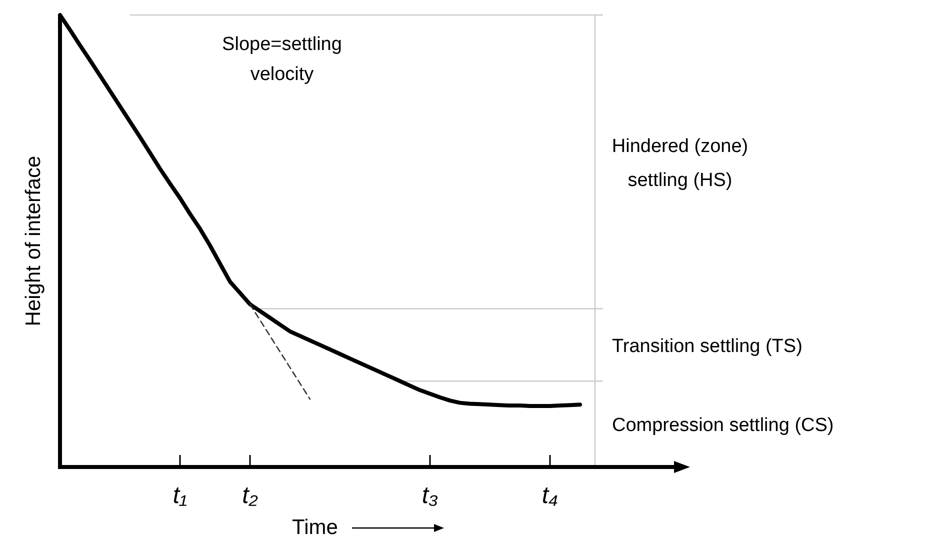 This screenshot has height=540, width=937. What do you see at coordinates (430, 495) in the screenshot?
I see `x-tick-label: t₃` at bounding box center [430, 495].